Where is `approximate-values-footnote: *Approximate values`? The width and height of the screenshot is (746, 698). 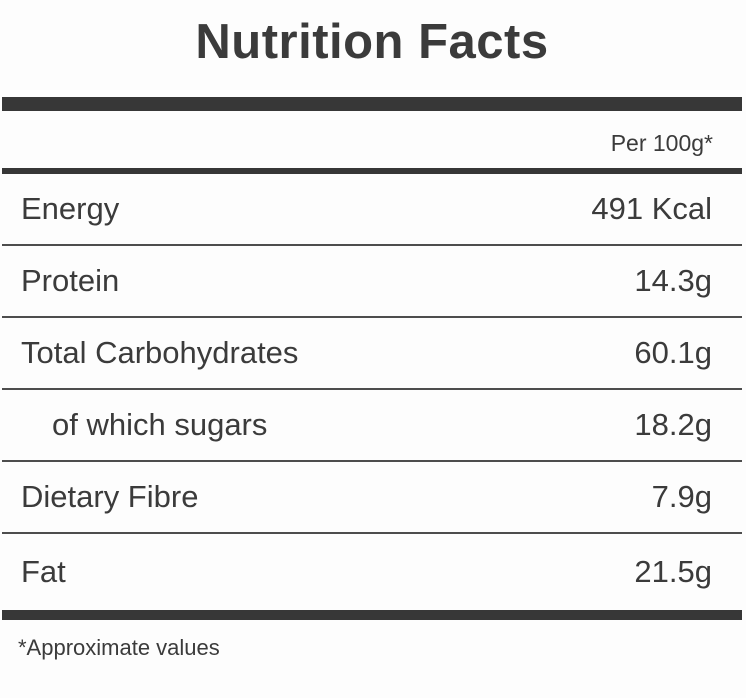
approximate-values-footnote: *Approximate values is located at coordinates (119, 647).